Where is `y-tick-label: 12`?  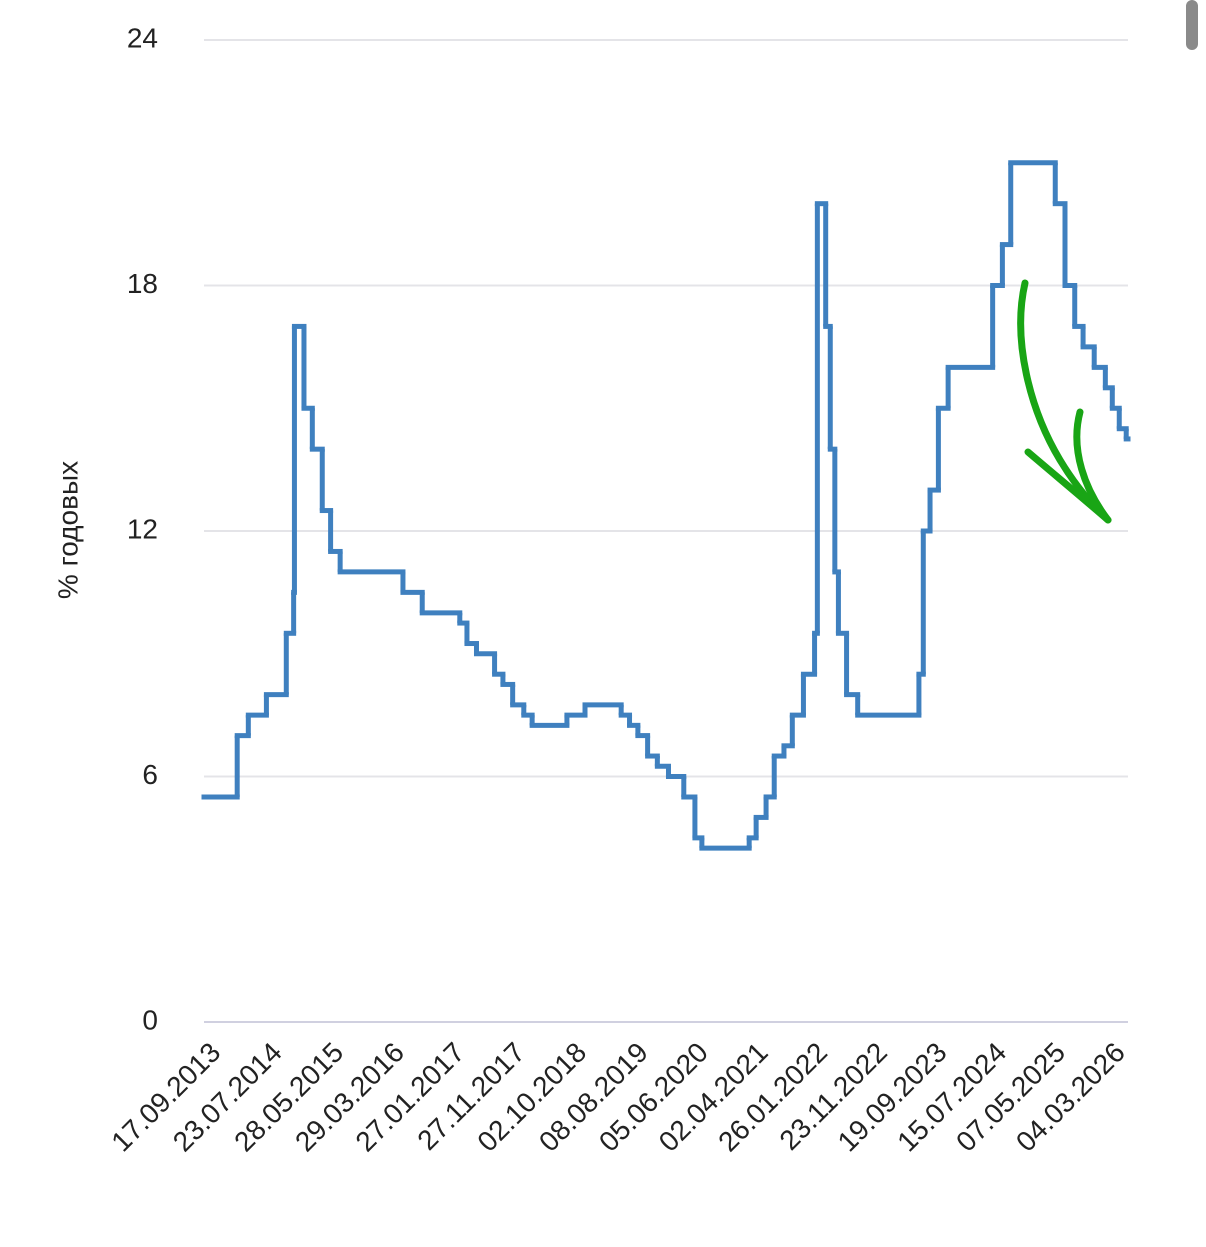
y-tick-label: 12 is located at coordinates (142, 528).